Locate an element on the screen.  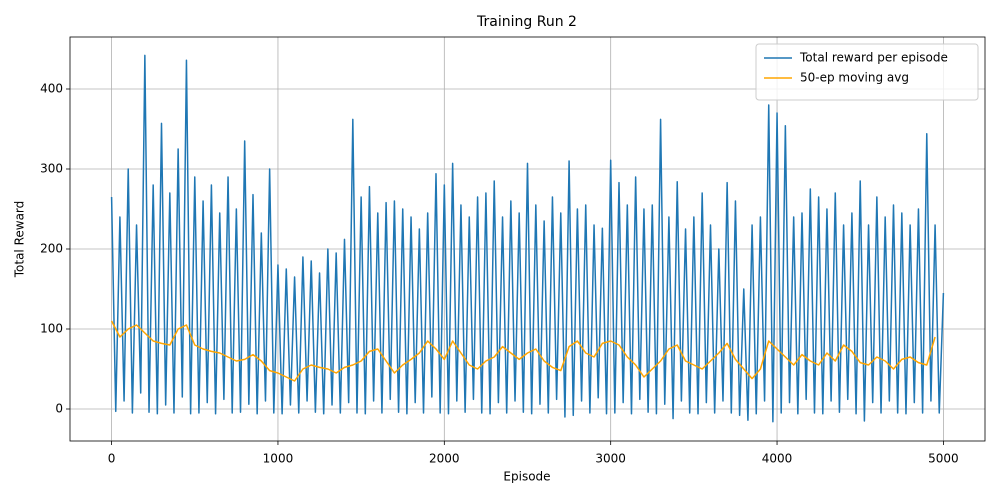
series-line is located at coordinates (523, 351).